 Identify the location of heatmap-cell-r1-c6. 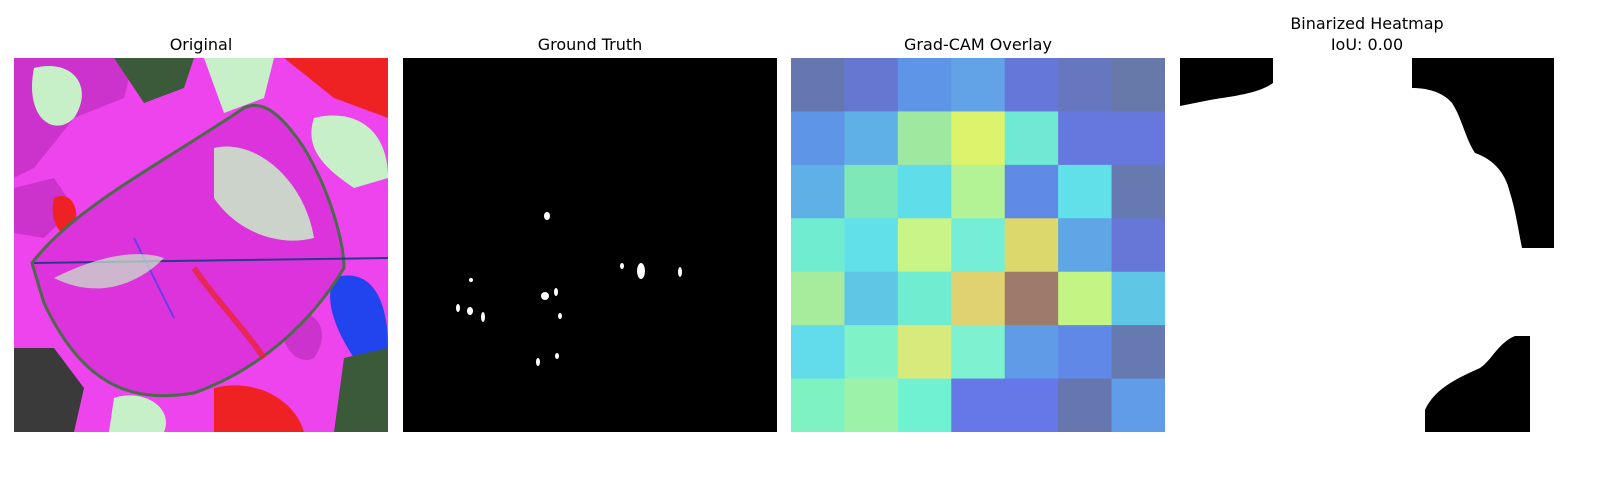
(1138, 138).